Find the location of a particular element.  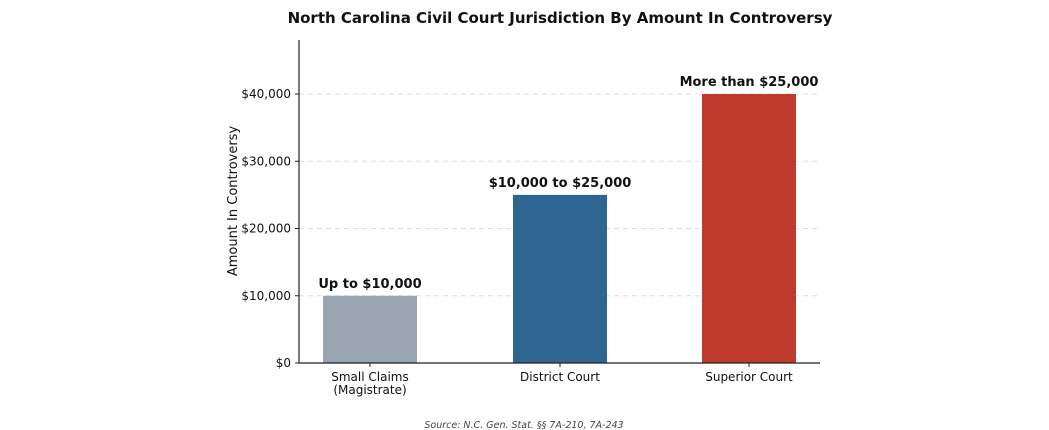

x-tick-label: District Court is located at coordinates (560, 377).